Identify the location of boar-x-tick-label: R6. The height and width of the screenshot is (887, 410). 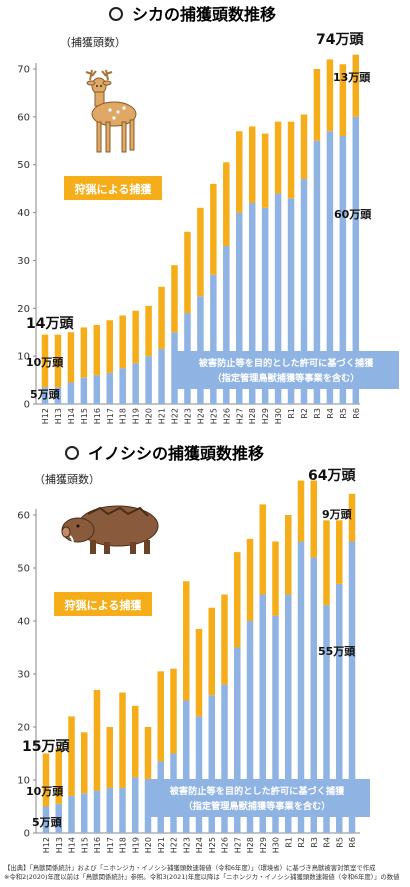
(352, 842).